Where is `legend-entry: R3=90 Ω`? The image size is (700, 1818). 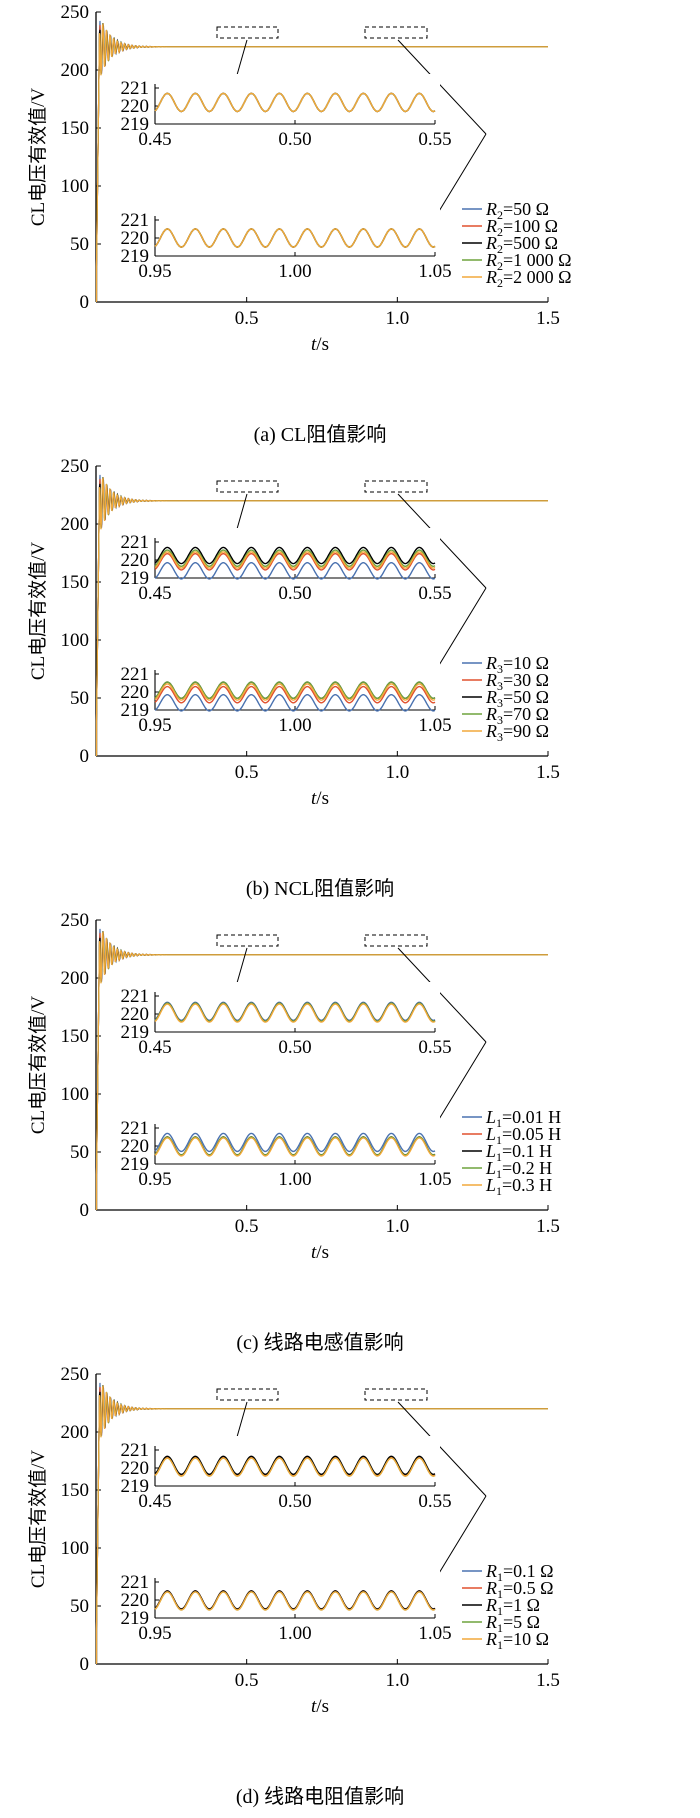 legend-entry: R3=90 Ω is located at coordinates (517, 732).